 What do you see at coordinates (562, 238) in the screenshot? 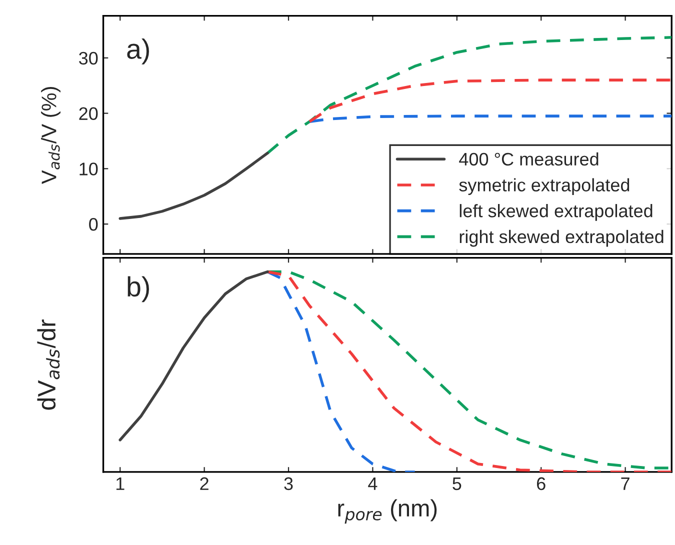
I see `legend-label: right skewed extrapolated` at bounding box center [562, 238].